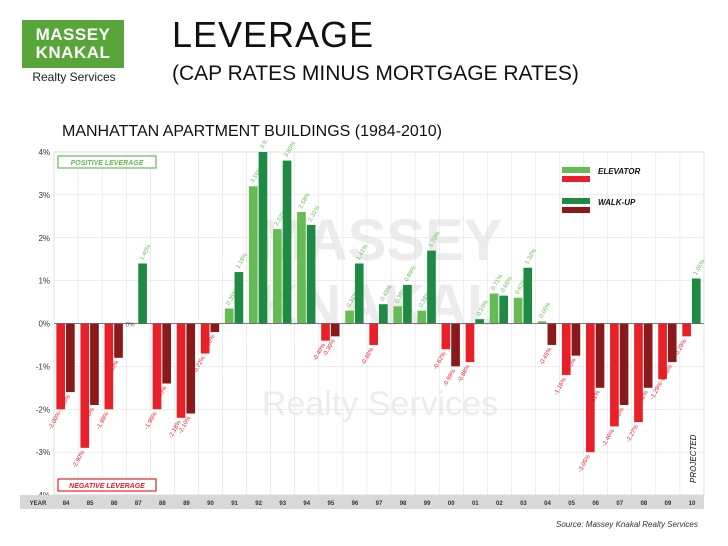  What do you see at coordinates (258, 504) in the screenshot?
I see `x-tick-label: 92` at bounding box center [258, 504].